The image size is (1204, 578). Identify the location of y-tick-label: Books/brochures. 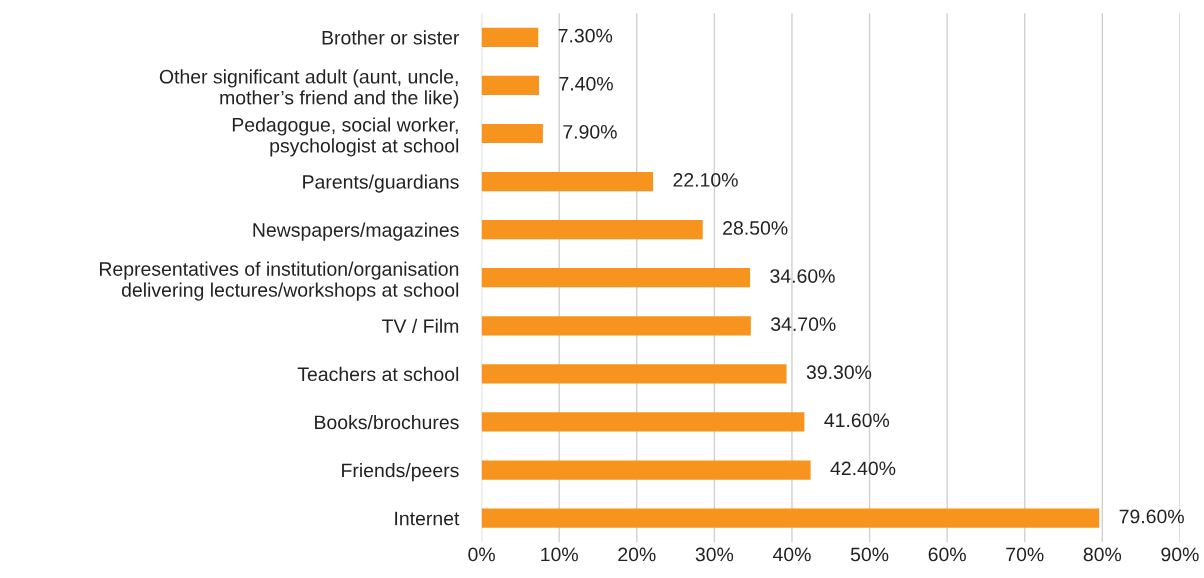
(387, 422).